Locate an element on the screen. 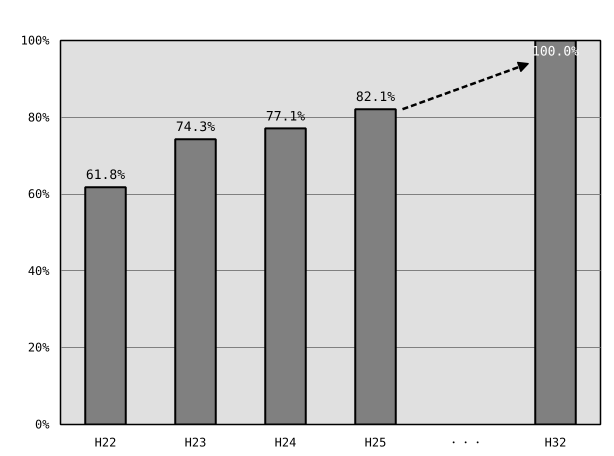  x-tick-label: H24 is located at coordinates (285, 443).